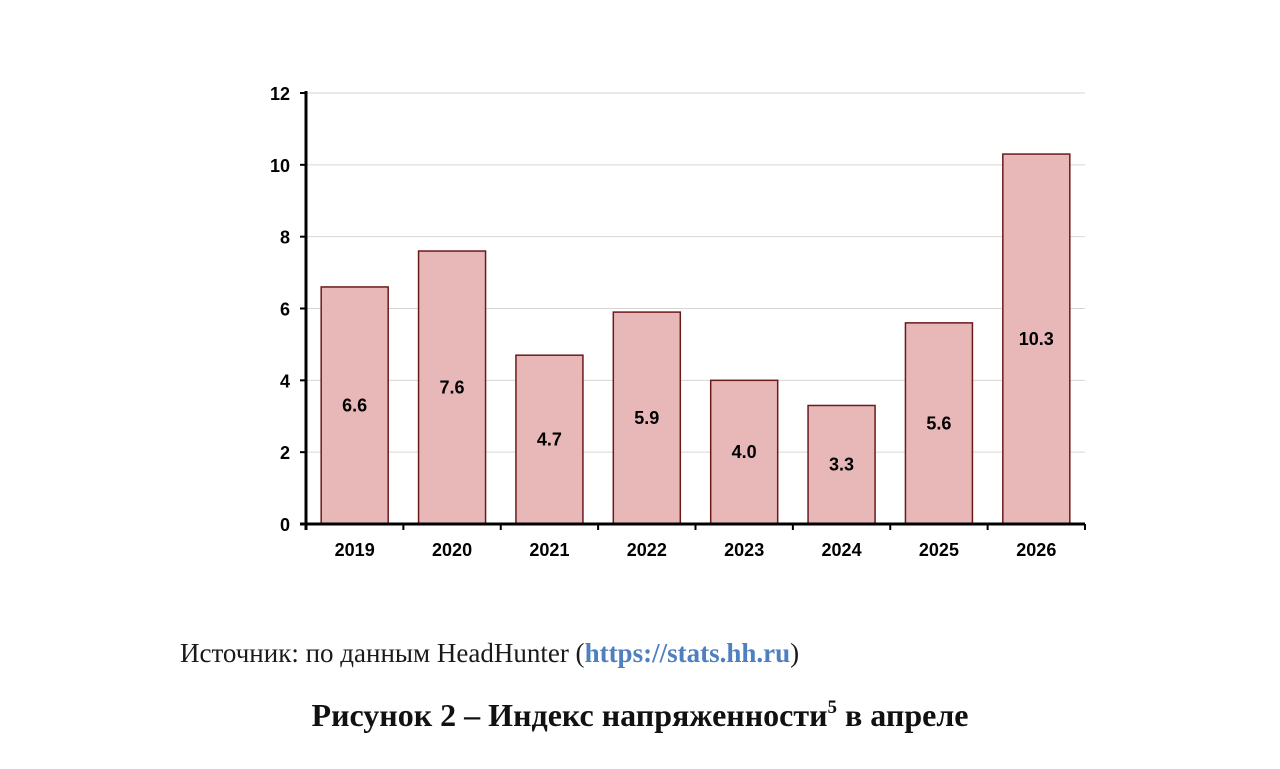 The image size is (1280, 769). What do you see at coordinates (687, 653) in the screenshot?
I see `source-link: https://stats.hh.ru` at bounding box center [687, 653].